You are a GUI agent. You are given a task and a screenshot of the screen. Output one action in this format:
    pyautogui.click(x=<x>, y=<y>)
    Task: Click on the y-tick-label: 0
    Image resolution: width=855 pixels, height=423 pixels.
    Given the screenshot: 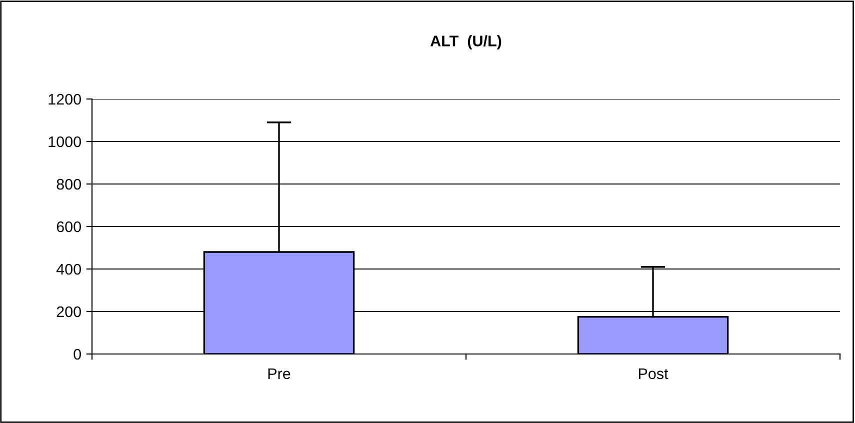 What is the action you would take?
    pyautogui.click(x=77, y=354)
    